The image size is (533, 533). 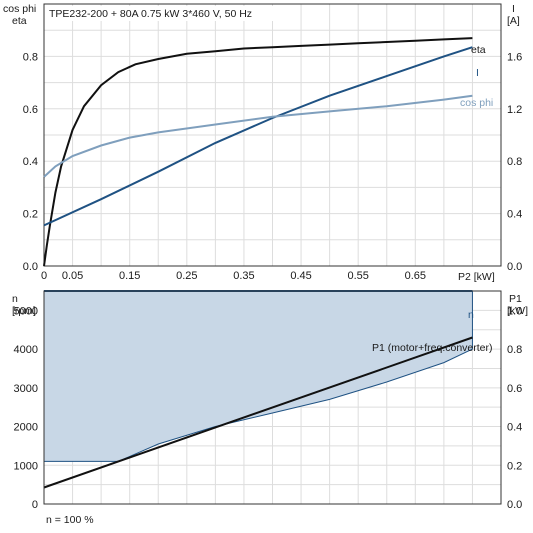 I want to click on top-y-left-label-2: eta, so click(x=19, y=21).